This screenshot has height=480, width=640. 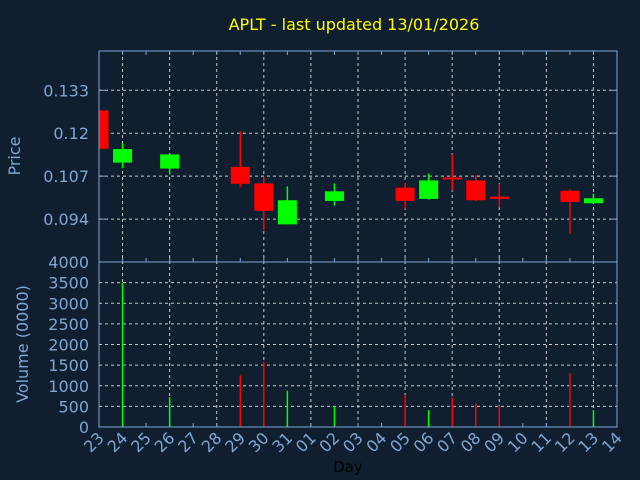 I want to click on price-tick-label: 0.133, so click(x=66, y=90).